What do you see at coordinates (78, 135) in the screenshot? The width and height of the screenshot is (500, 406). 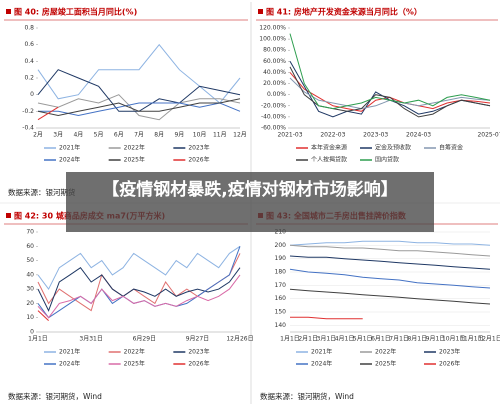 I see `x-tick-label: 4月` at bounding box center [78, 135].